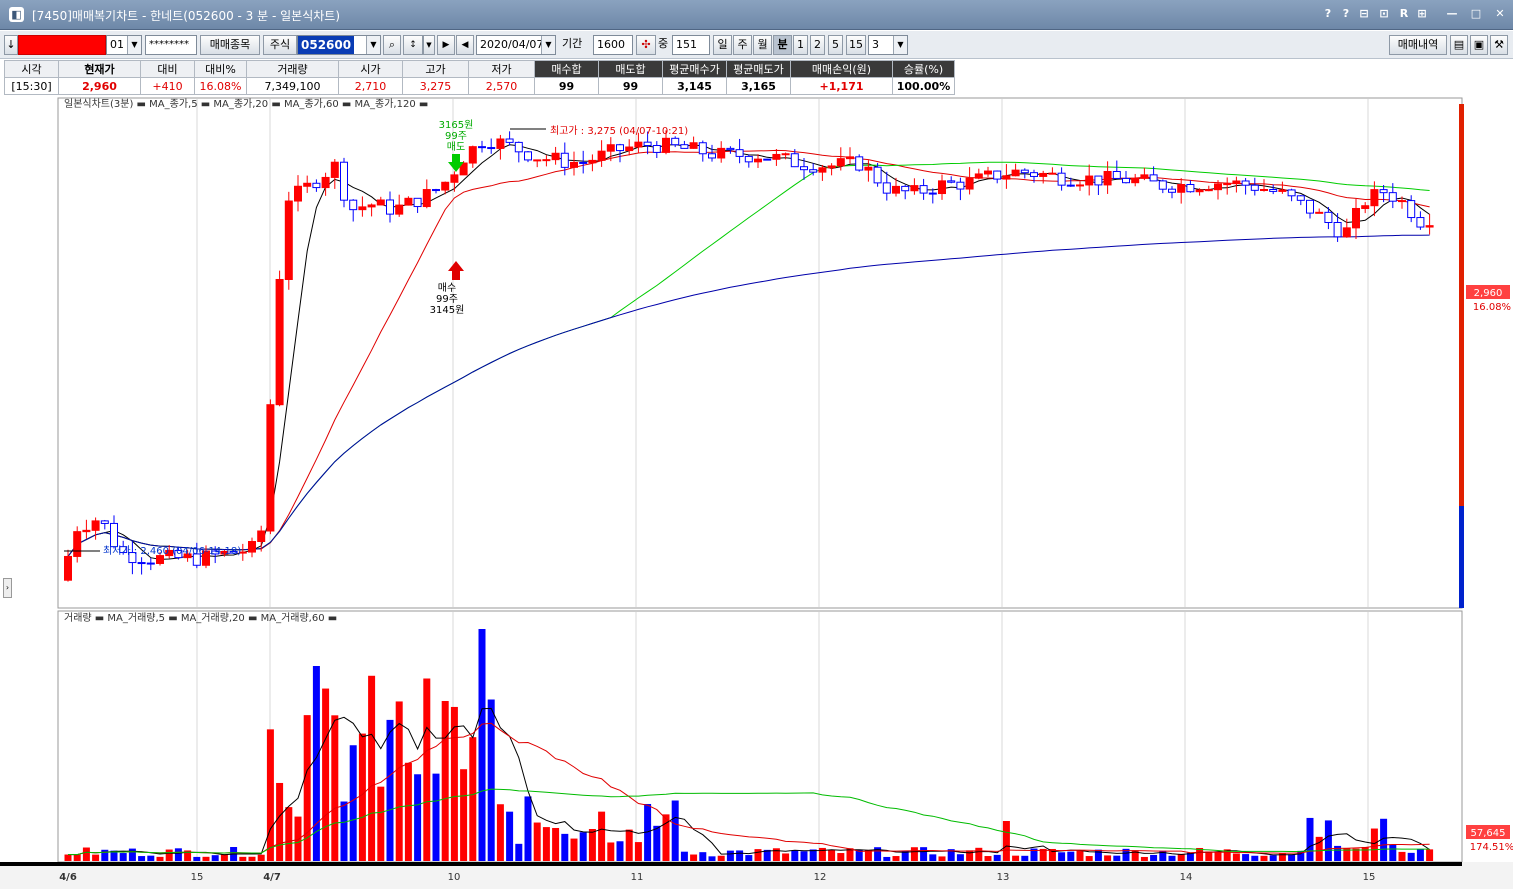 The height and width of the screenshot is (889, 1513). Describe the element at coordinates (124, 45) in the screenshot. I see `account-select: 01 ▼` at that location.